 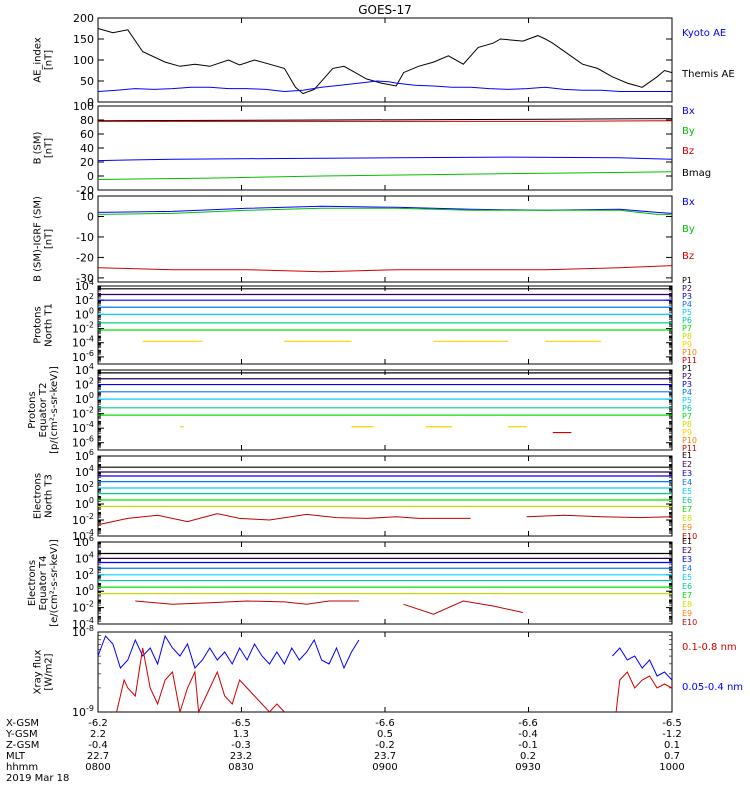 I want to click on y-tick-label: 10, so click(x=87, y=196).